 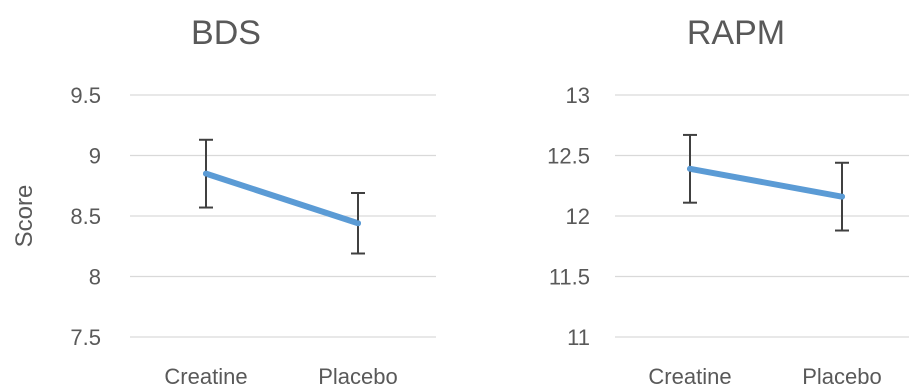 I want to click on y-tick-label: 12, so click(x=578, y=216).